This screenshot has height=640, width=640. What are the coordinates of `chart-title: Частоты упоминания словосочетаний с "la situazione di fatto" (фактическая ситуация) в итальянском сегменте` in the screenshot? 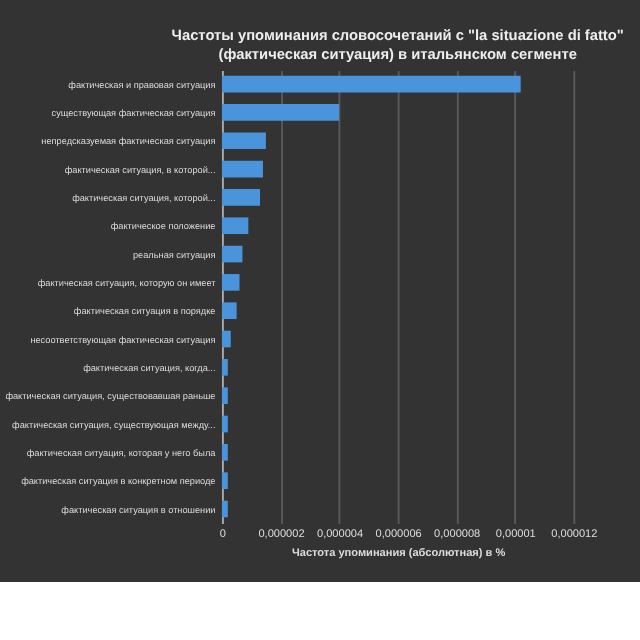 It's located at (398, 44).